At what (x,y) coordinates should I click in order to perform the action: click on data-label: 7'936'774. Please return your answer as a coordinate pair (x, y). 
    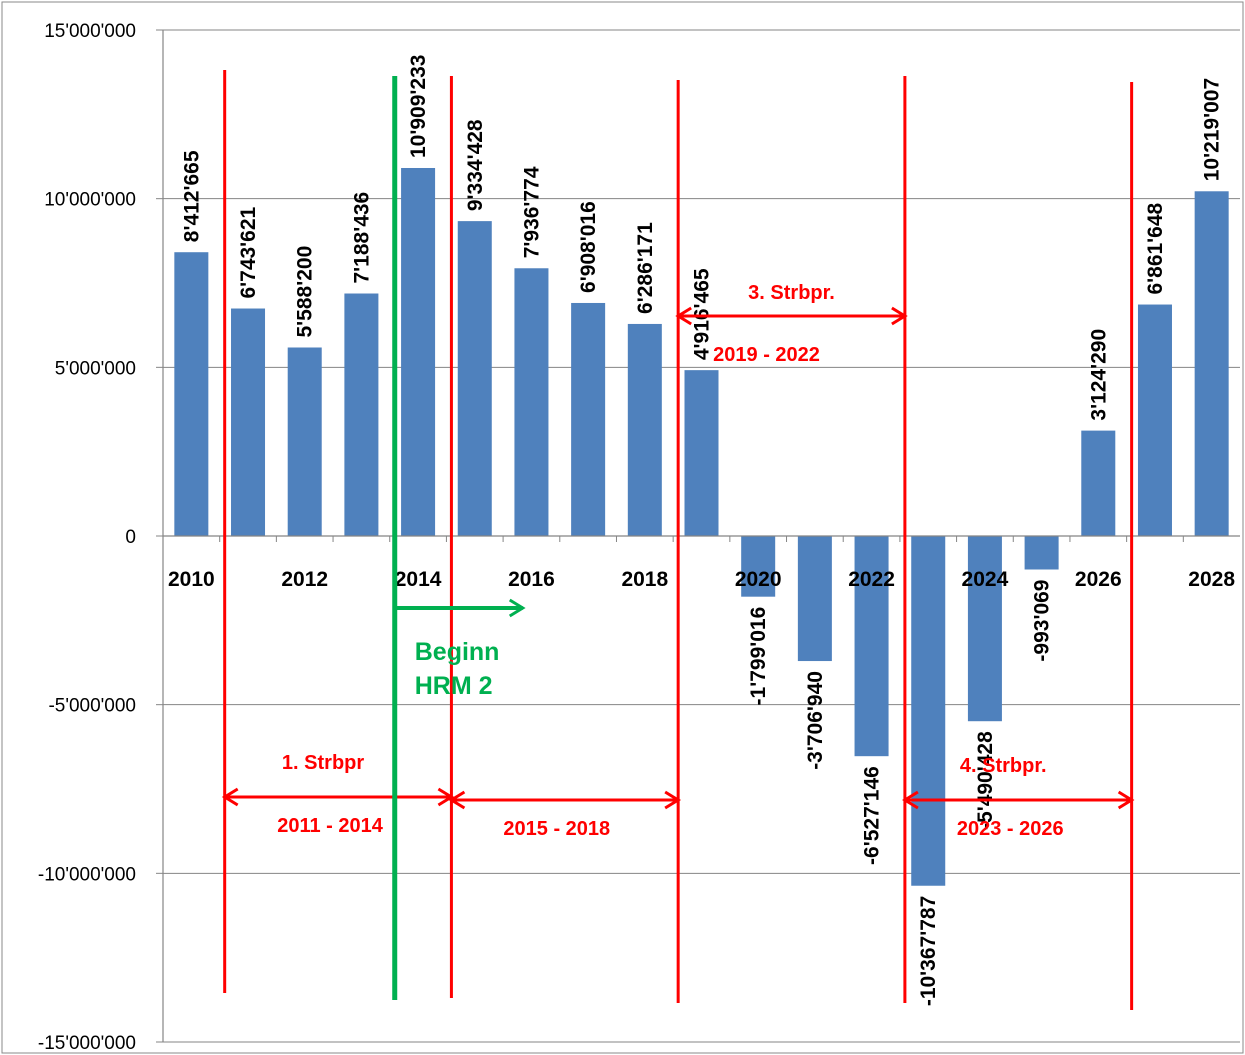
    Looking at the image, I should click on (531, 212).